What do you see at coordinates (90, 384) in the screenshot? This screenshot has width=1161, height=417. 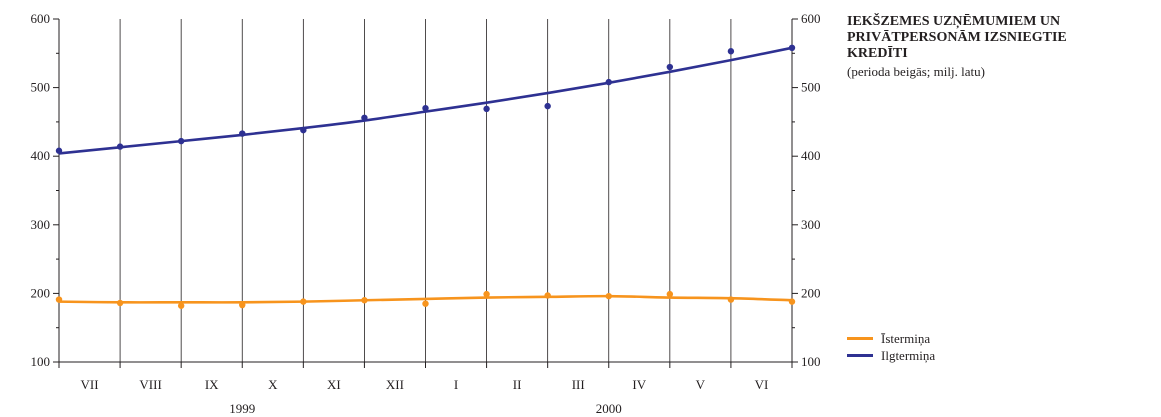 I see `month-label: VII` at bounding box center [90, 384].